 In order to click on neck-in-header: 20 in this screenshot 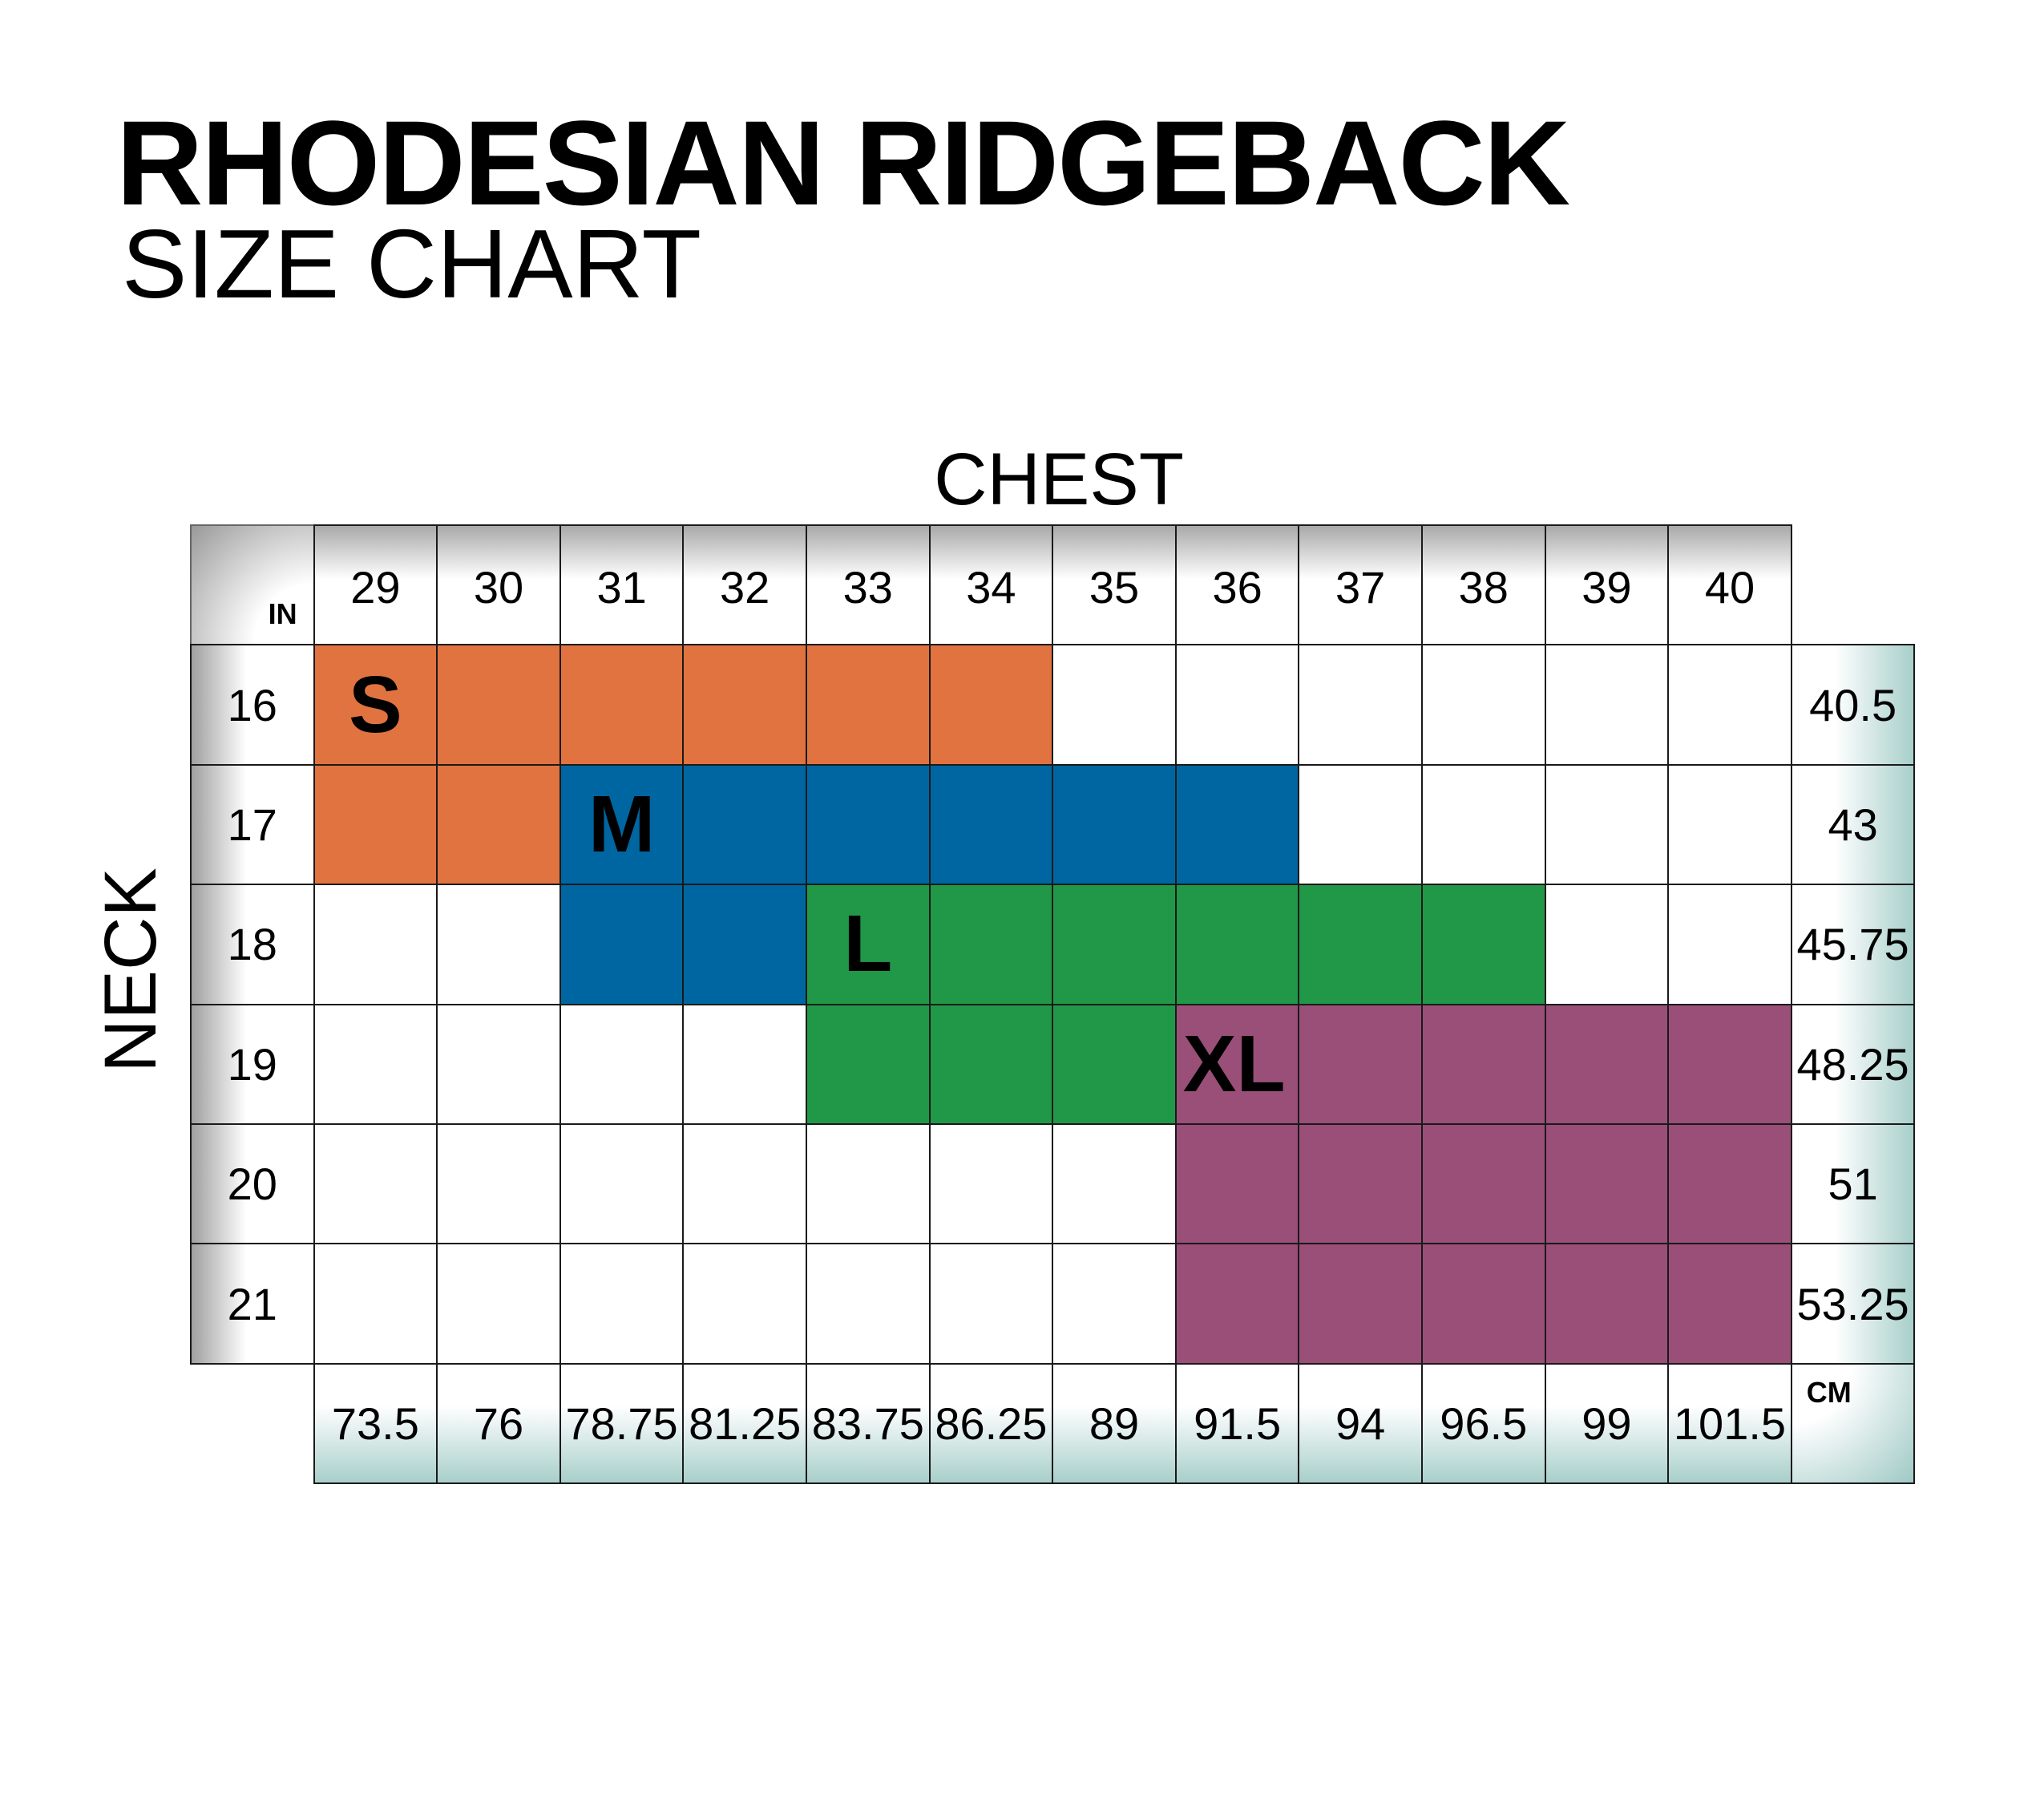, I will do `click(252, 1184)`.